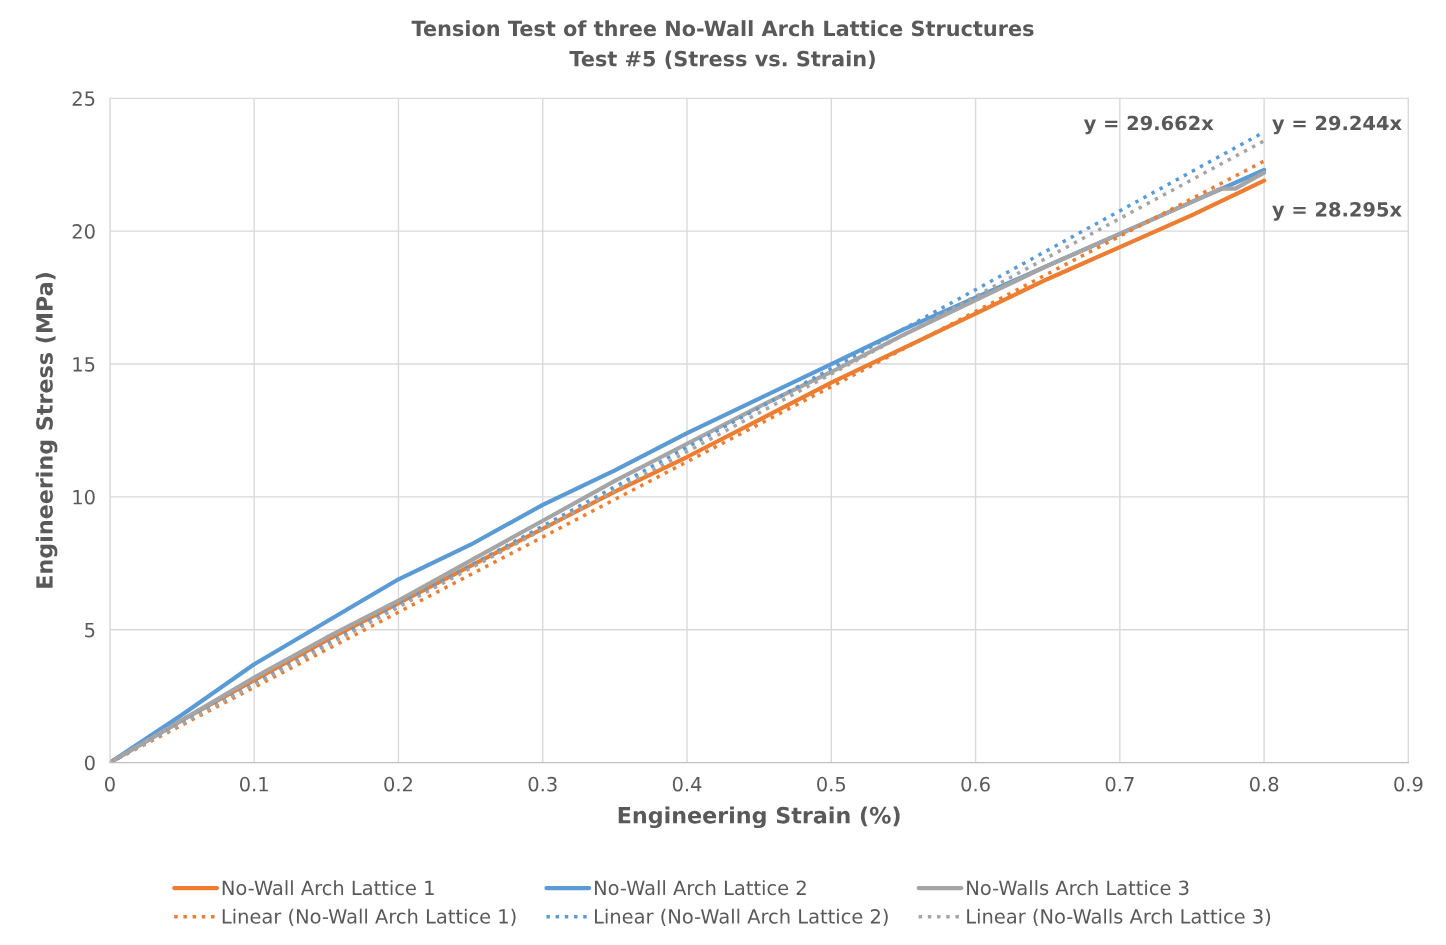  Describe the element at coordinates (1337, 125) in the screenshot. I see `annotation: y = 29.244x` at that location.